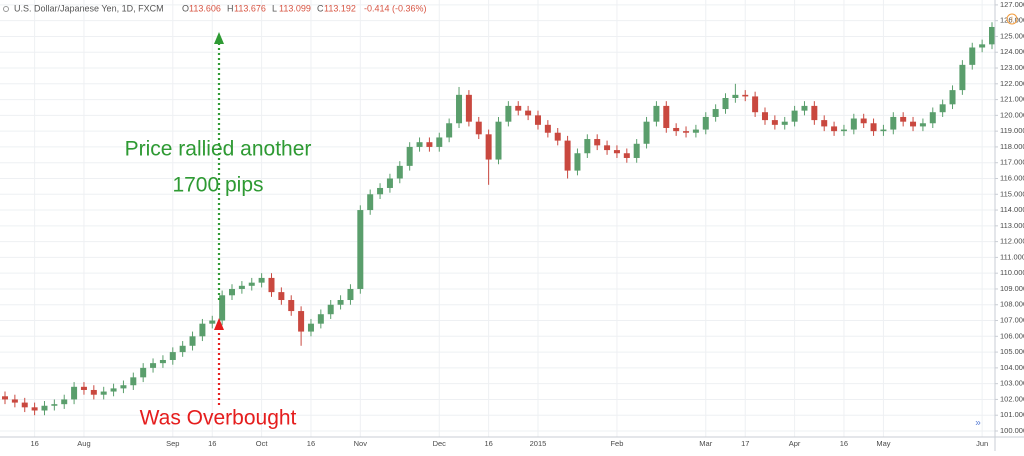 The image size is (1024, 456). Describe the element at coordinates (1012, 162) in the screenshot. I see `y-tick-label: 117.000` at that location.